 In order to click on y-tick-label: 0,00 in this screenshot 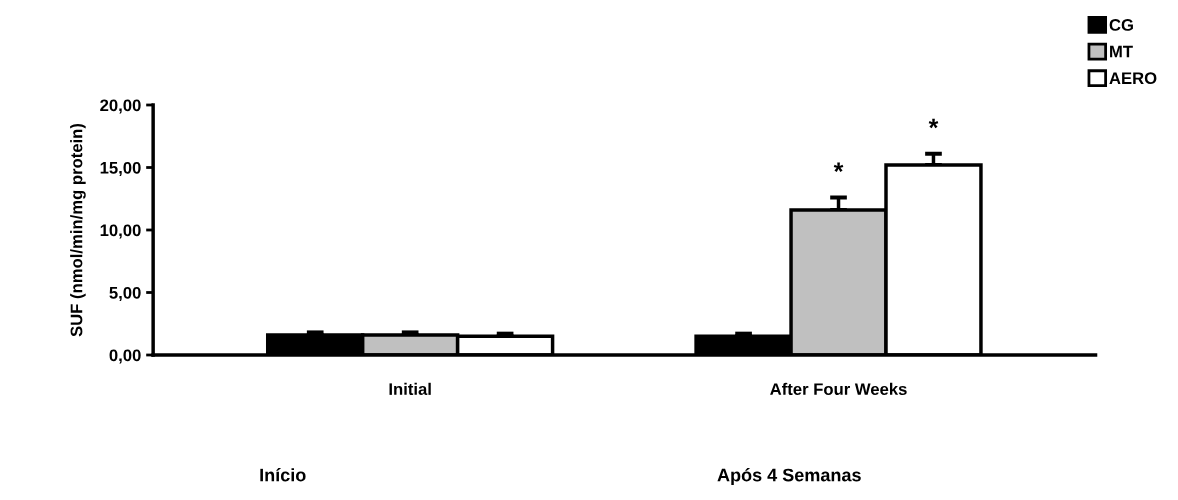, I will do `click(125, 356)`.